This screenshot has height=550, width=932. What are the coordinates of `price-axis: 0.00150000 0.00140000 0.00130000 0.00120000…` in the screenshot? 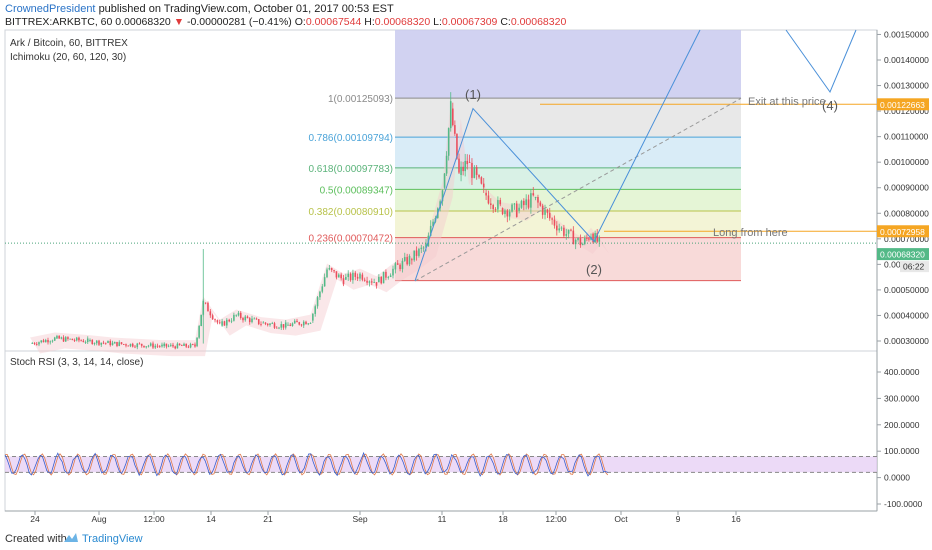 It's located at (903, 187).